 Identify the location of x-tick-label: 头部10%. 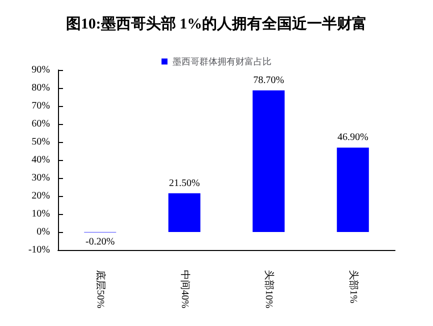
(269, 289).